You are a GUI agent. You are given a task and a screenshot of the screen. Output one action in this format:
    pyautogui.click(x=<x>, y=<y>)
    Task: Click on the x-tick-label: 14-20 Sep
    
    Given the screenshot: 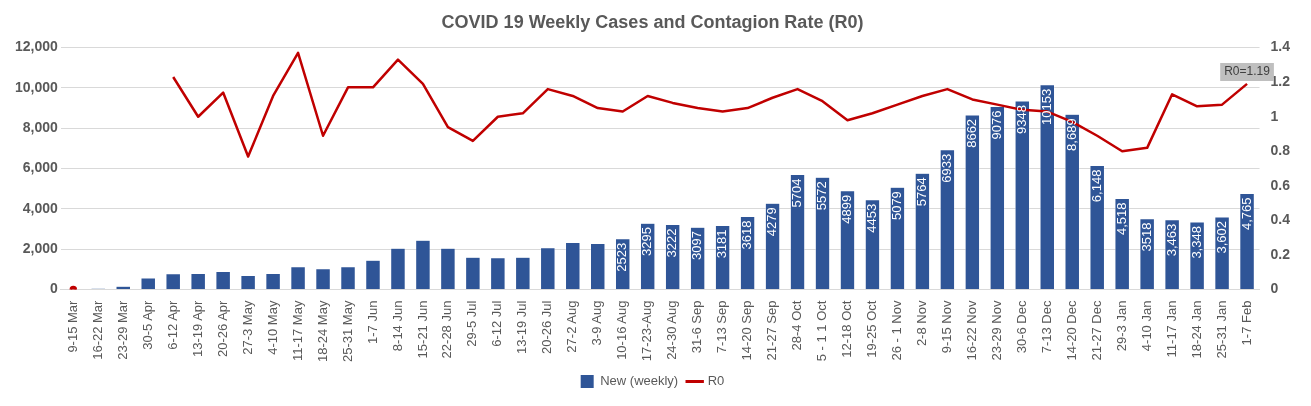 What is the action you would take?
    pyautogui.click(x=747, y=330)
    